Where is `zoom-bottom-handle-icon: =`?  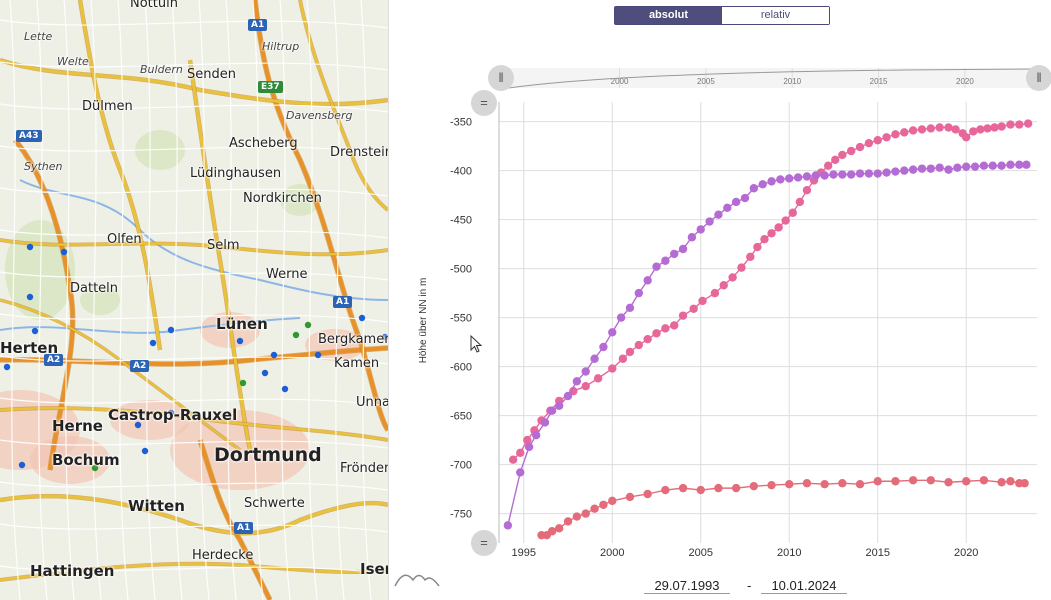 zoom-bottom-handle-icon: = is located at coordinates (484, 543).